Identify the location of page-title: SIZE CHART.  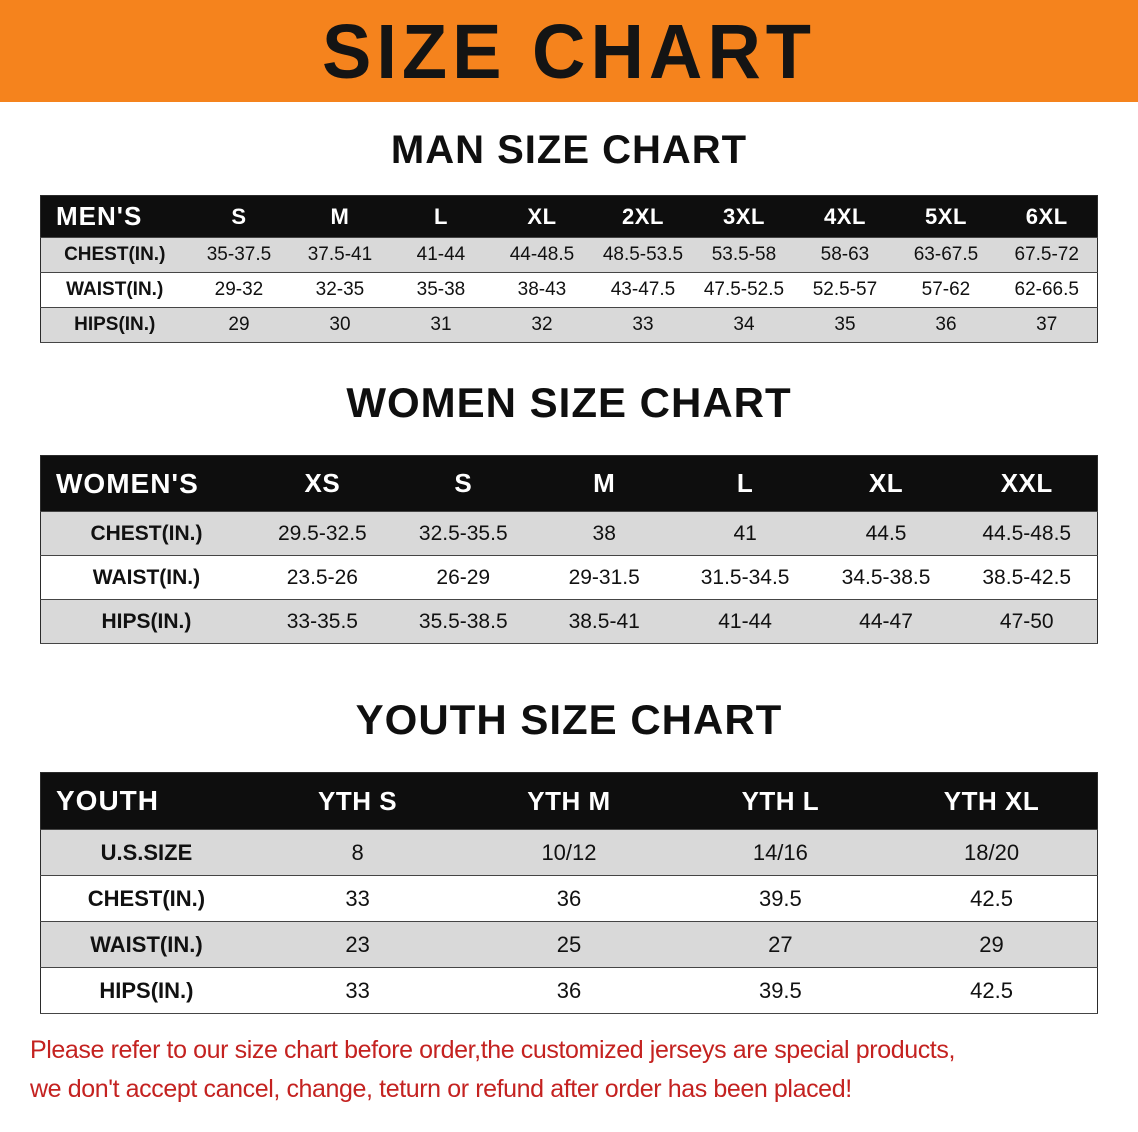
(569, 51).